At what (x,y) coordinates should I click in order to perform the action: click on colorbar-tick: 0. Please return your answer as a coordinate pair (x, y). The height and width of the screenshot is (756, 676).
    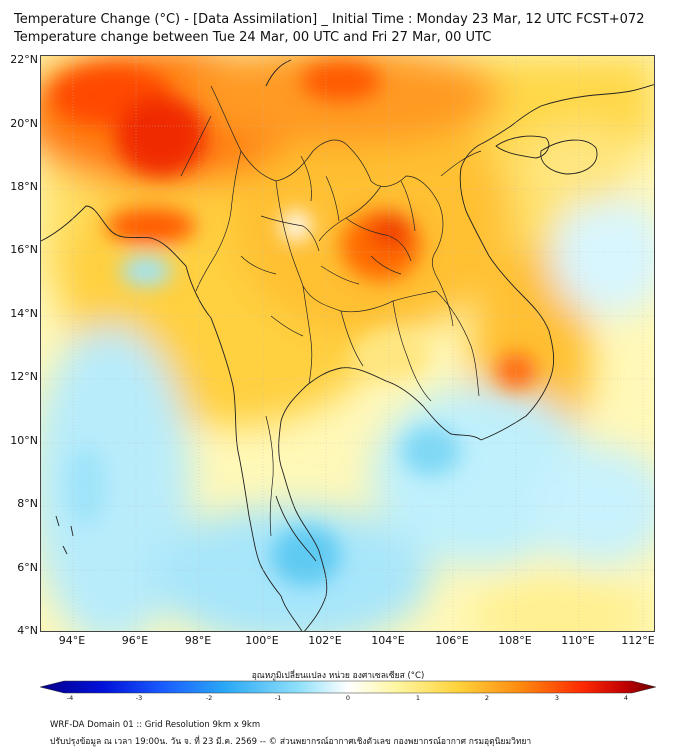
    Looking at the image, I should click on (348, 698).